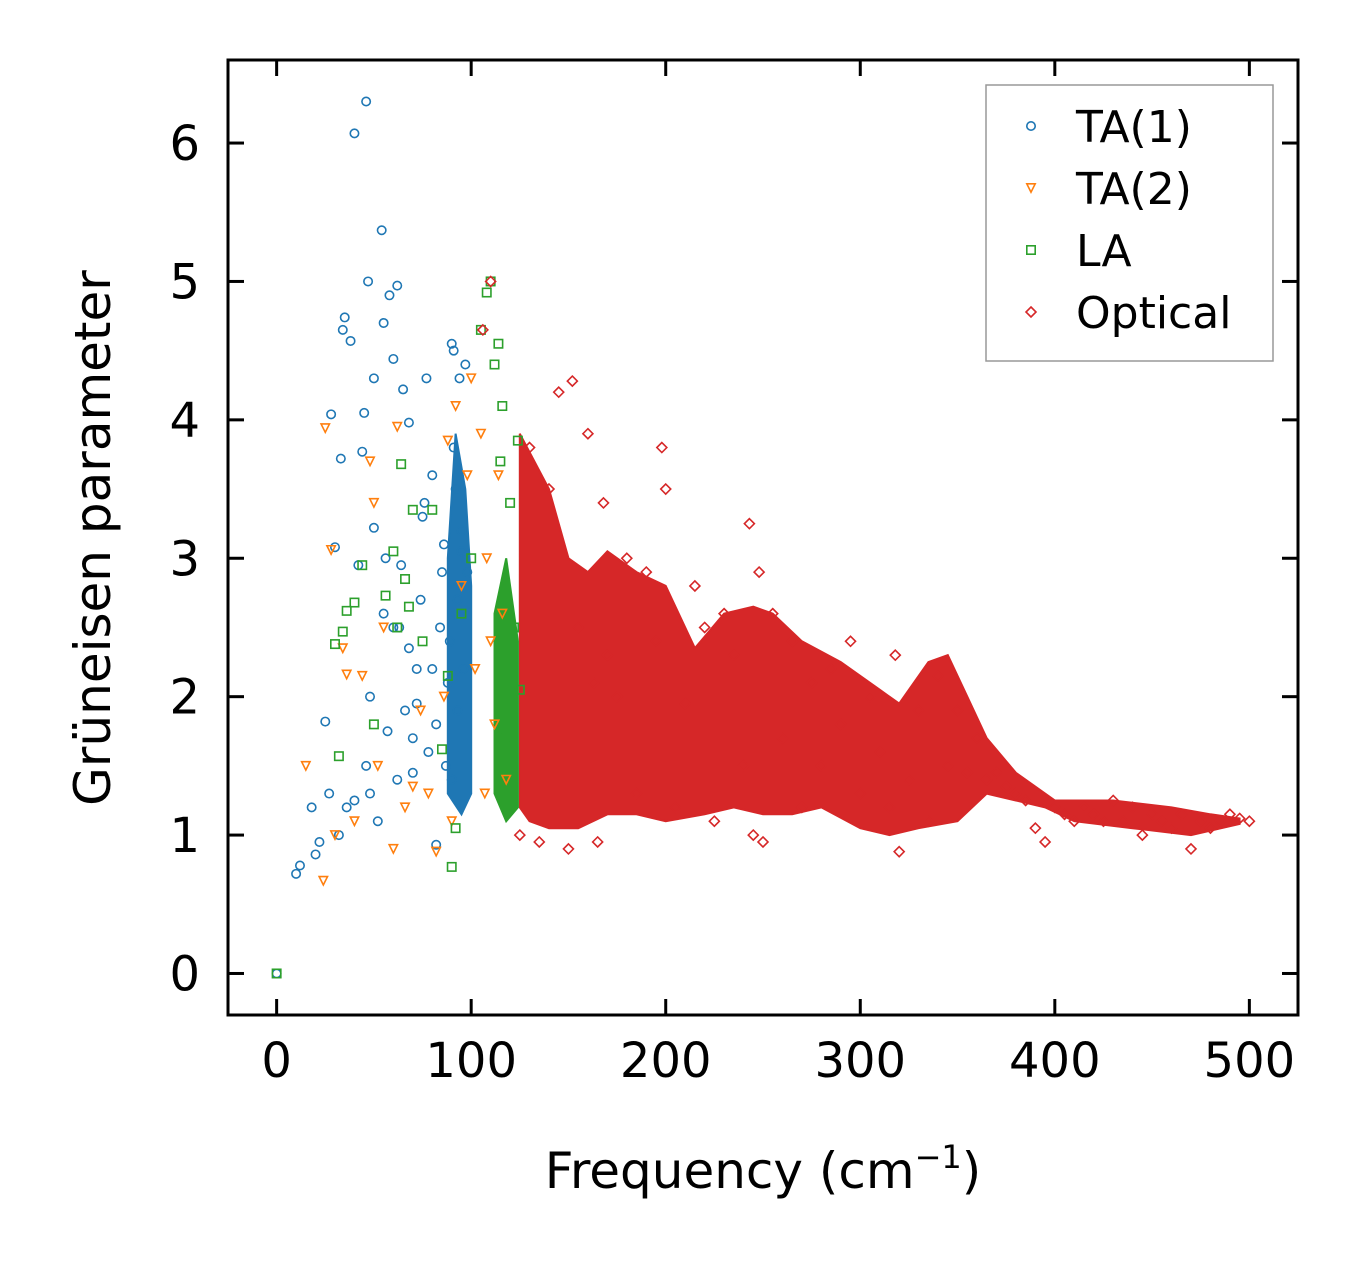 This screenshot has height=1264, width=1366. I want to click on x-tick-label-500: 500, so click(1250, 1061).